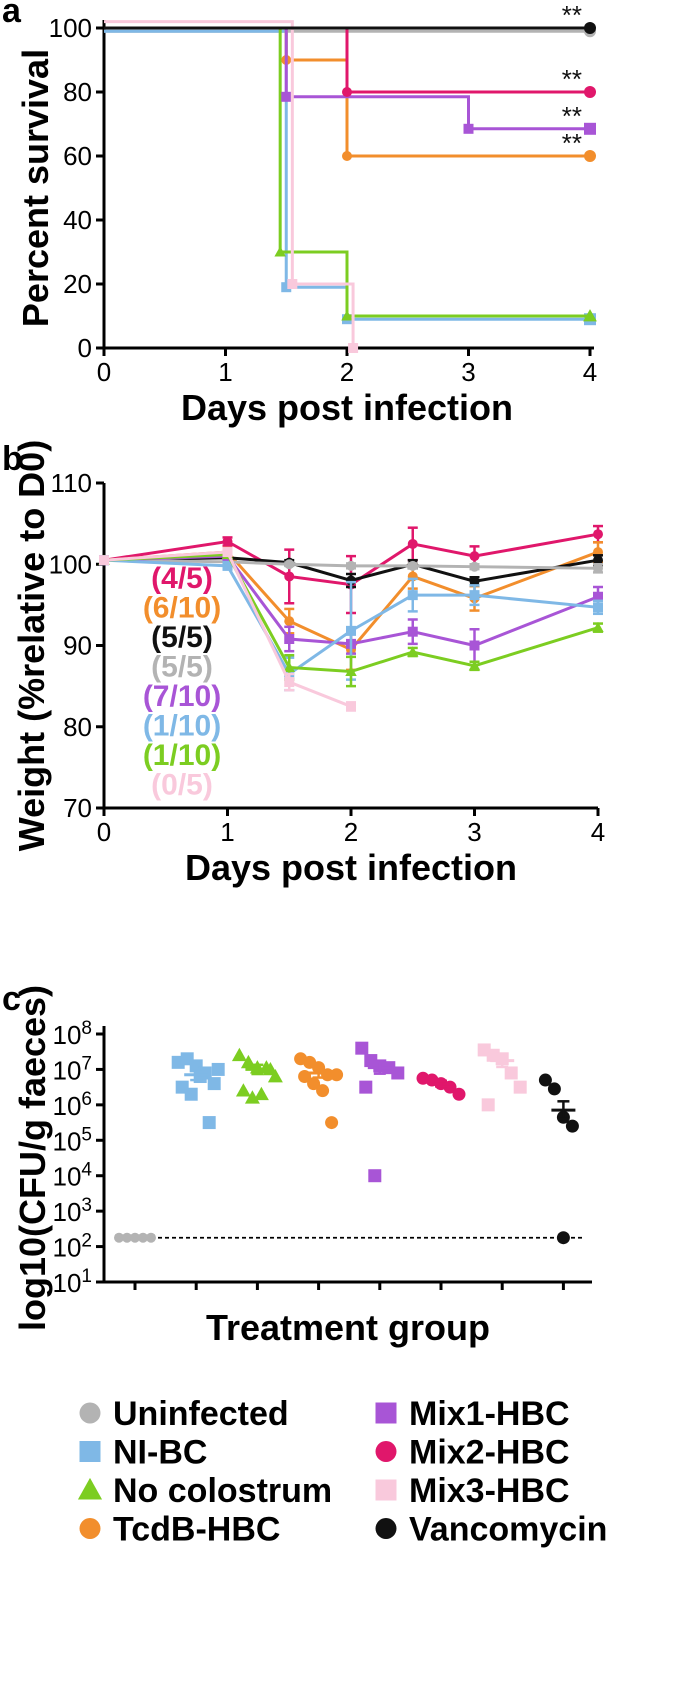  Describe the element at coordinates (86, 1241) in the screenshot. I see `y-tick-exponent: 2` at that location.